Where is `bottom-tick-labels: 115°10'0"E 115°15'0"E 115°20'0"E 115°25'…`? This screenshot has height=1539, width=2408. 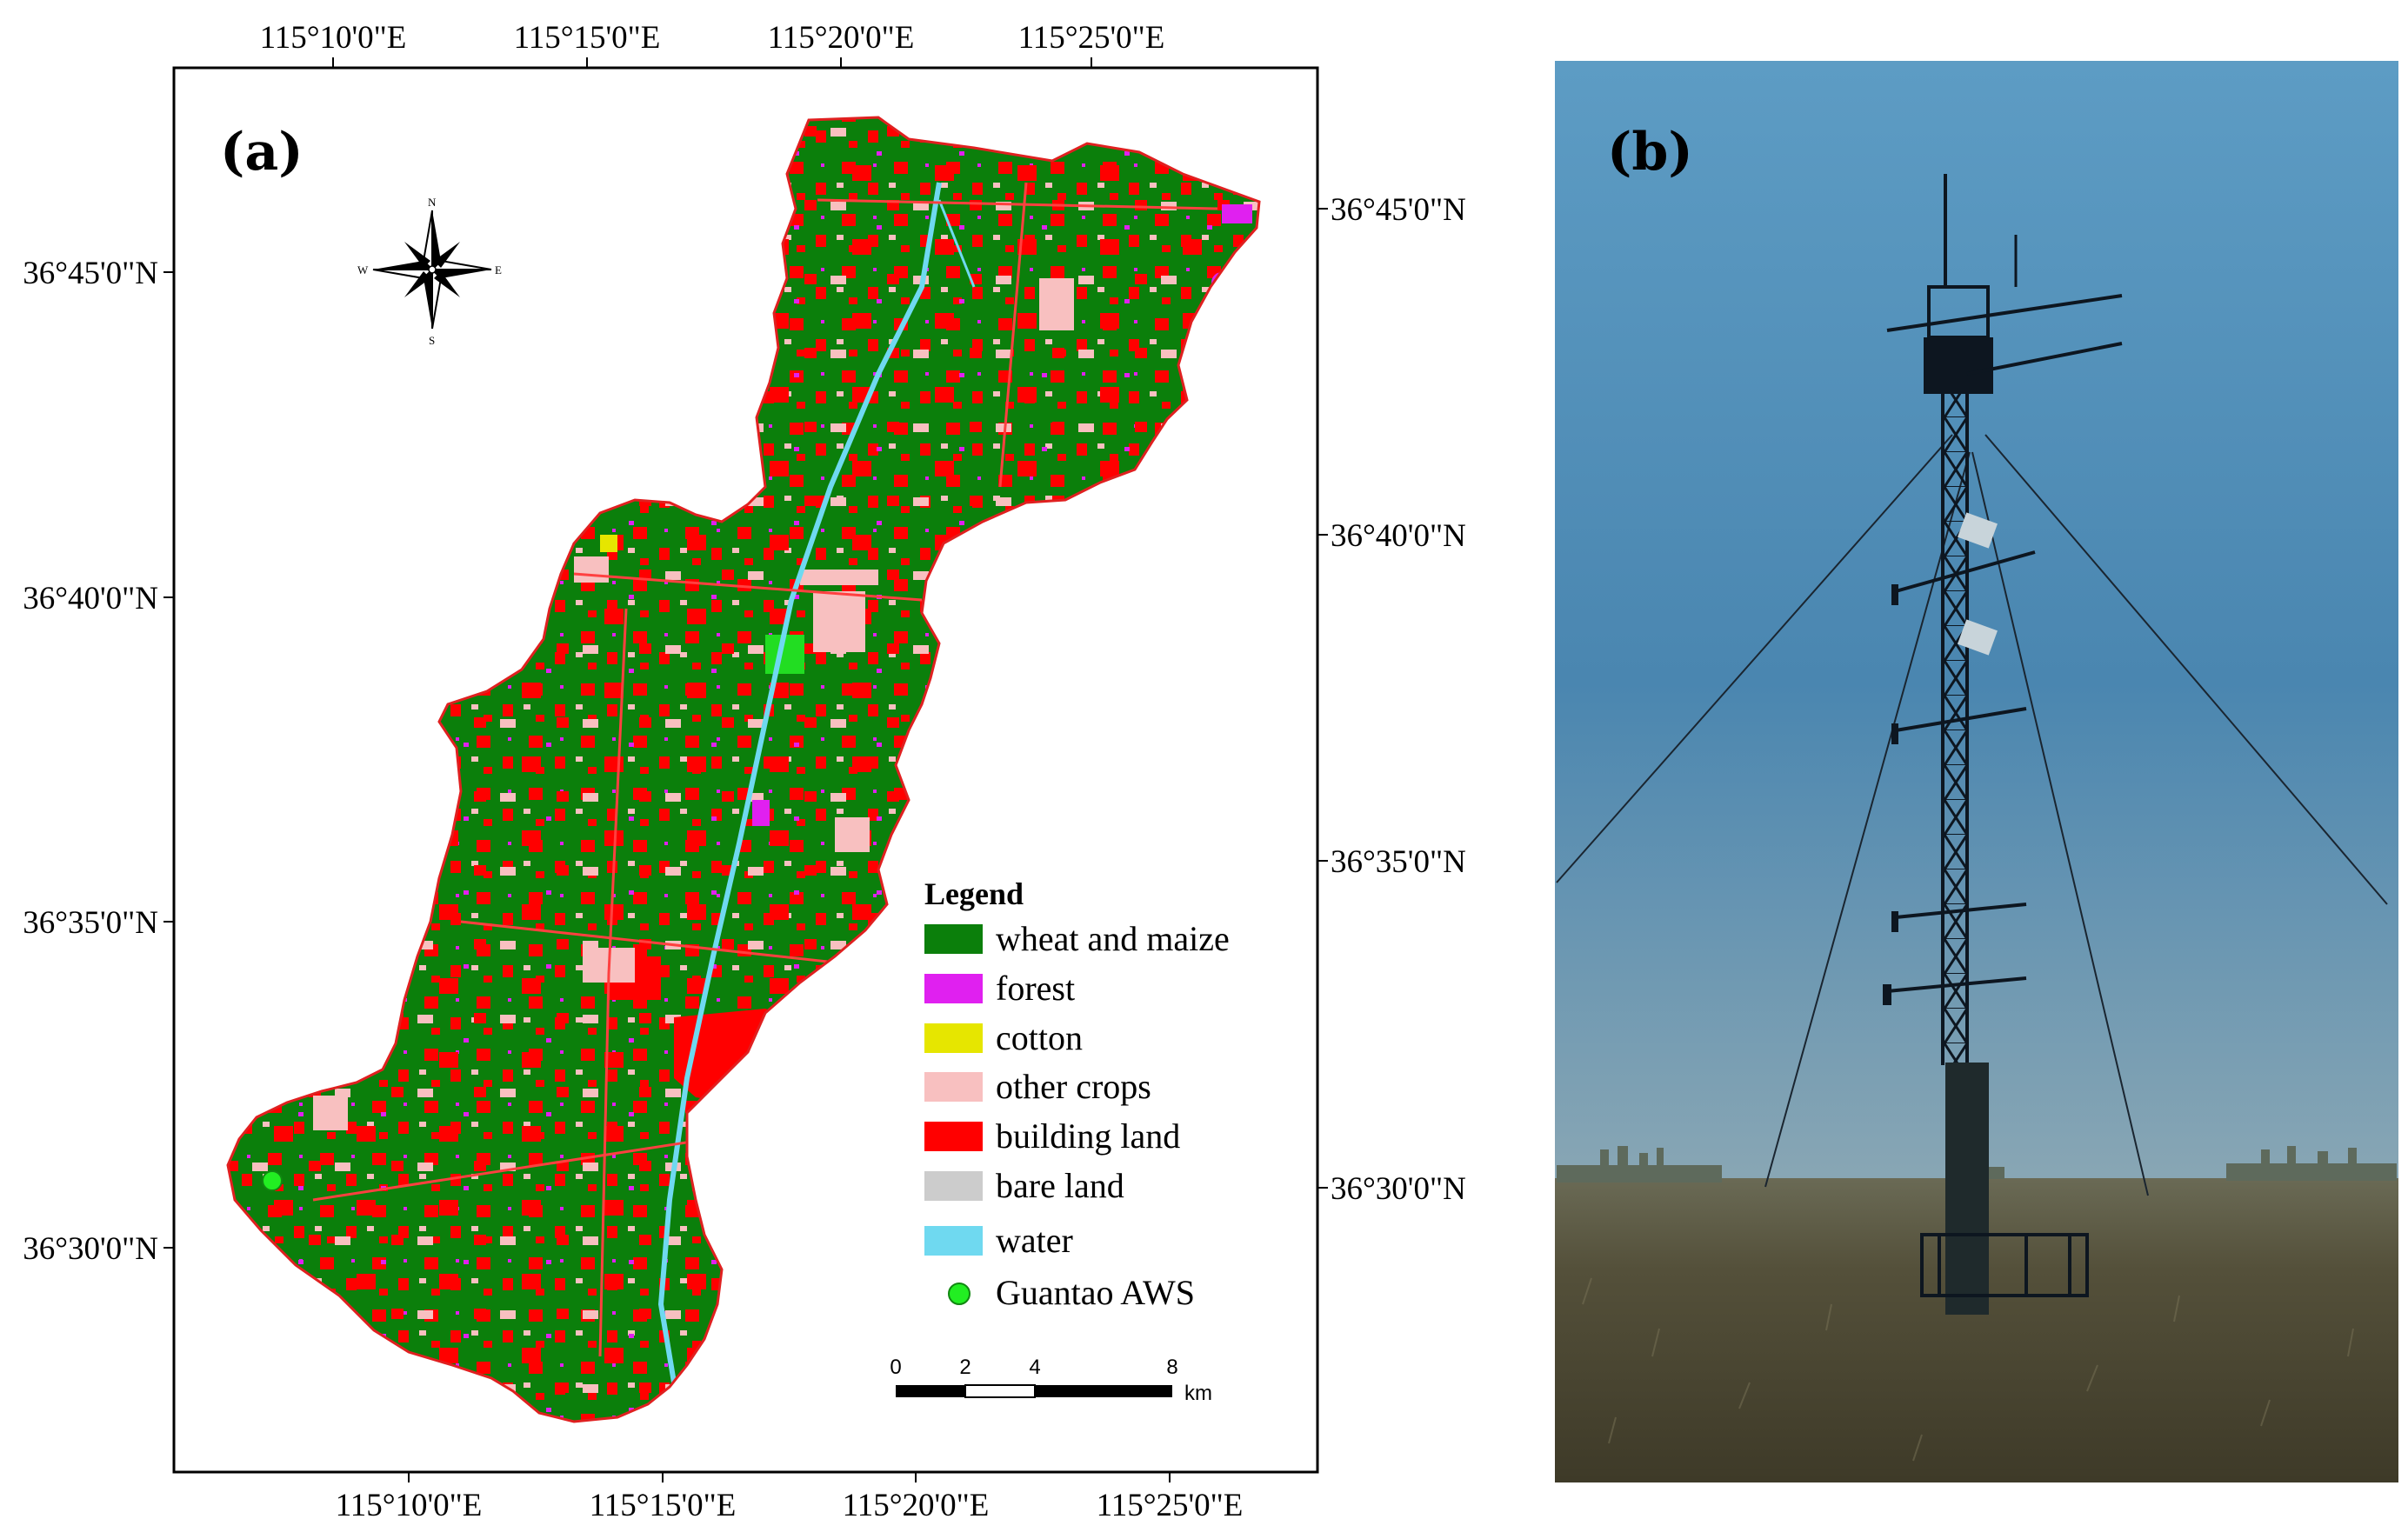
bottom-tick-labels: 115°10'0"E 115°15'0"E 115°20'0"E 115°25'… is located at coordinates (790, 1505).